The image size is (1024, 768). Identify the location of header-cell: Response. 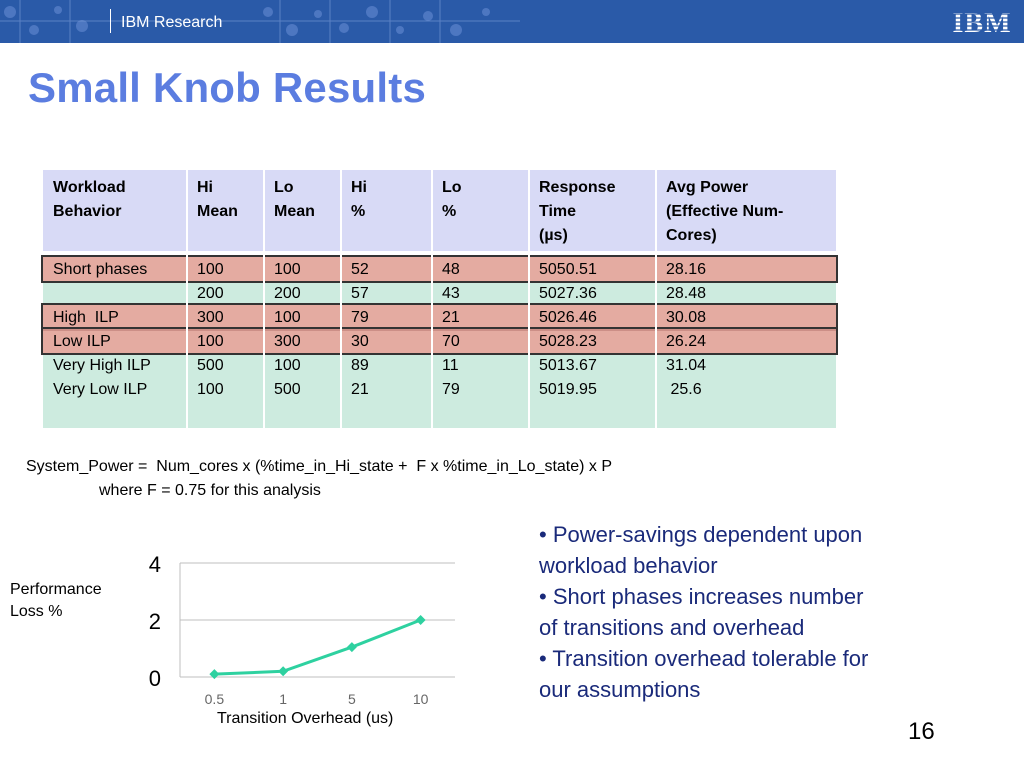
(577, 187).